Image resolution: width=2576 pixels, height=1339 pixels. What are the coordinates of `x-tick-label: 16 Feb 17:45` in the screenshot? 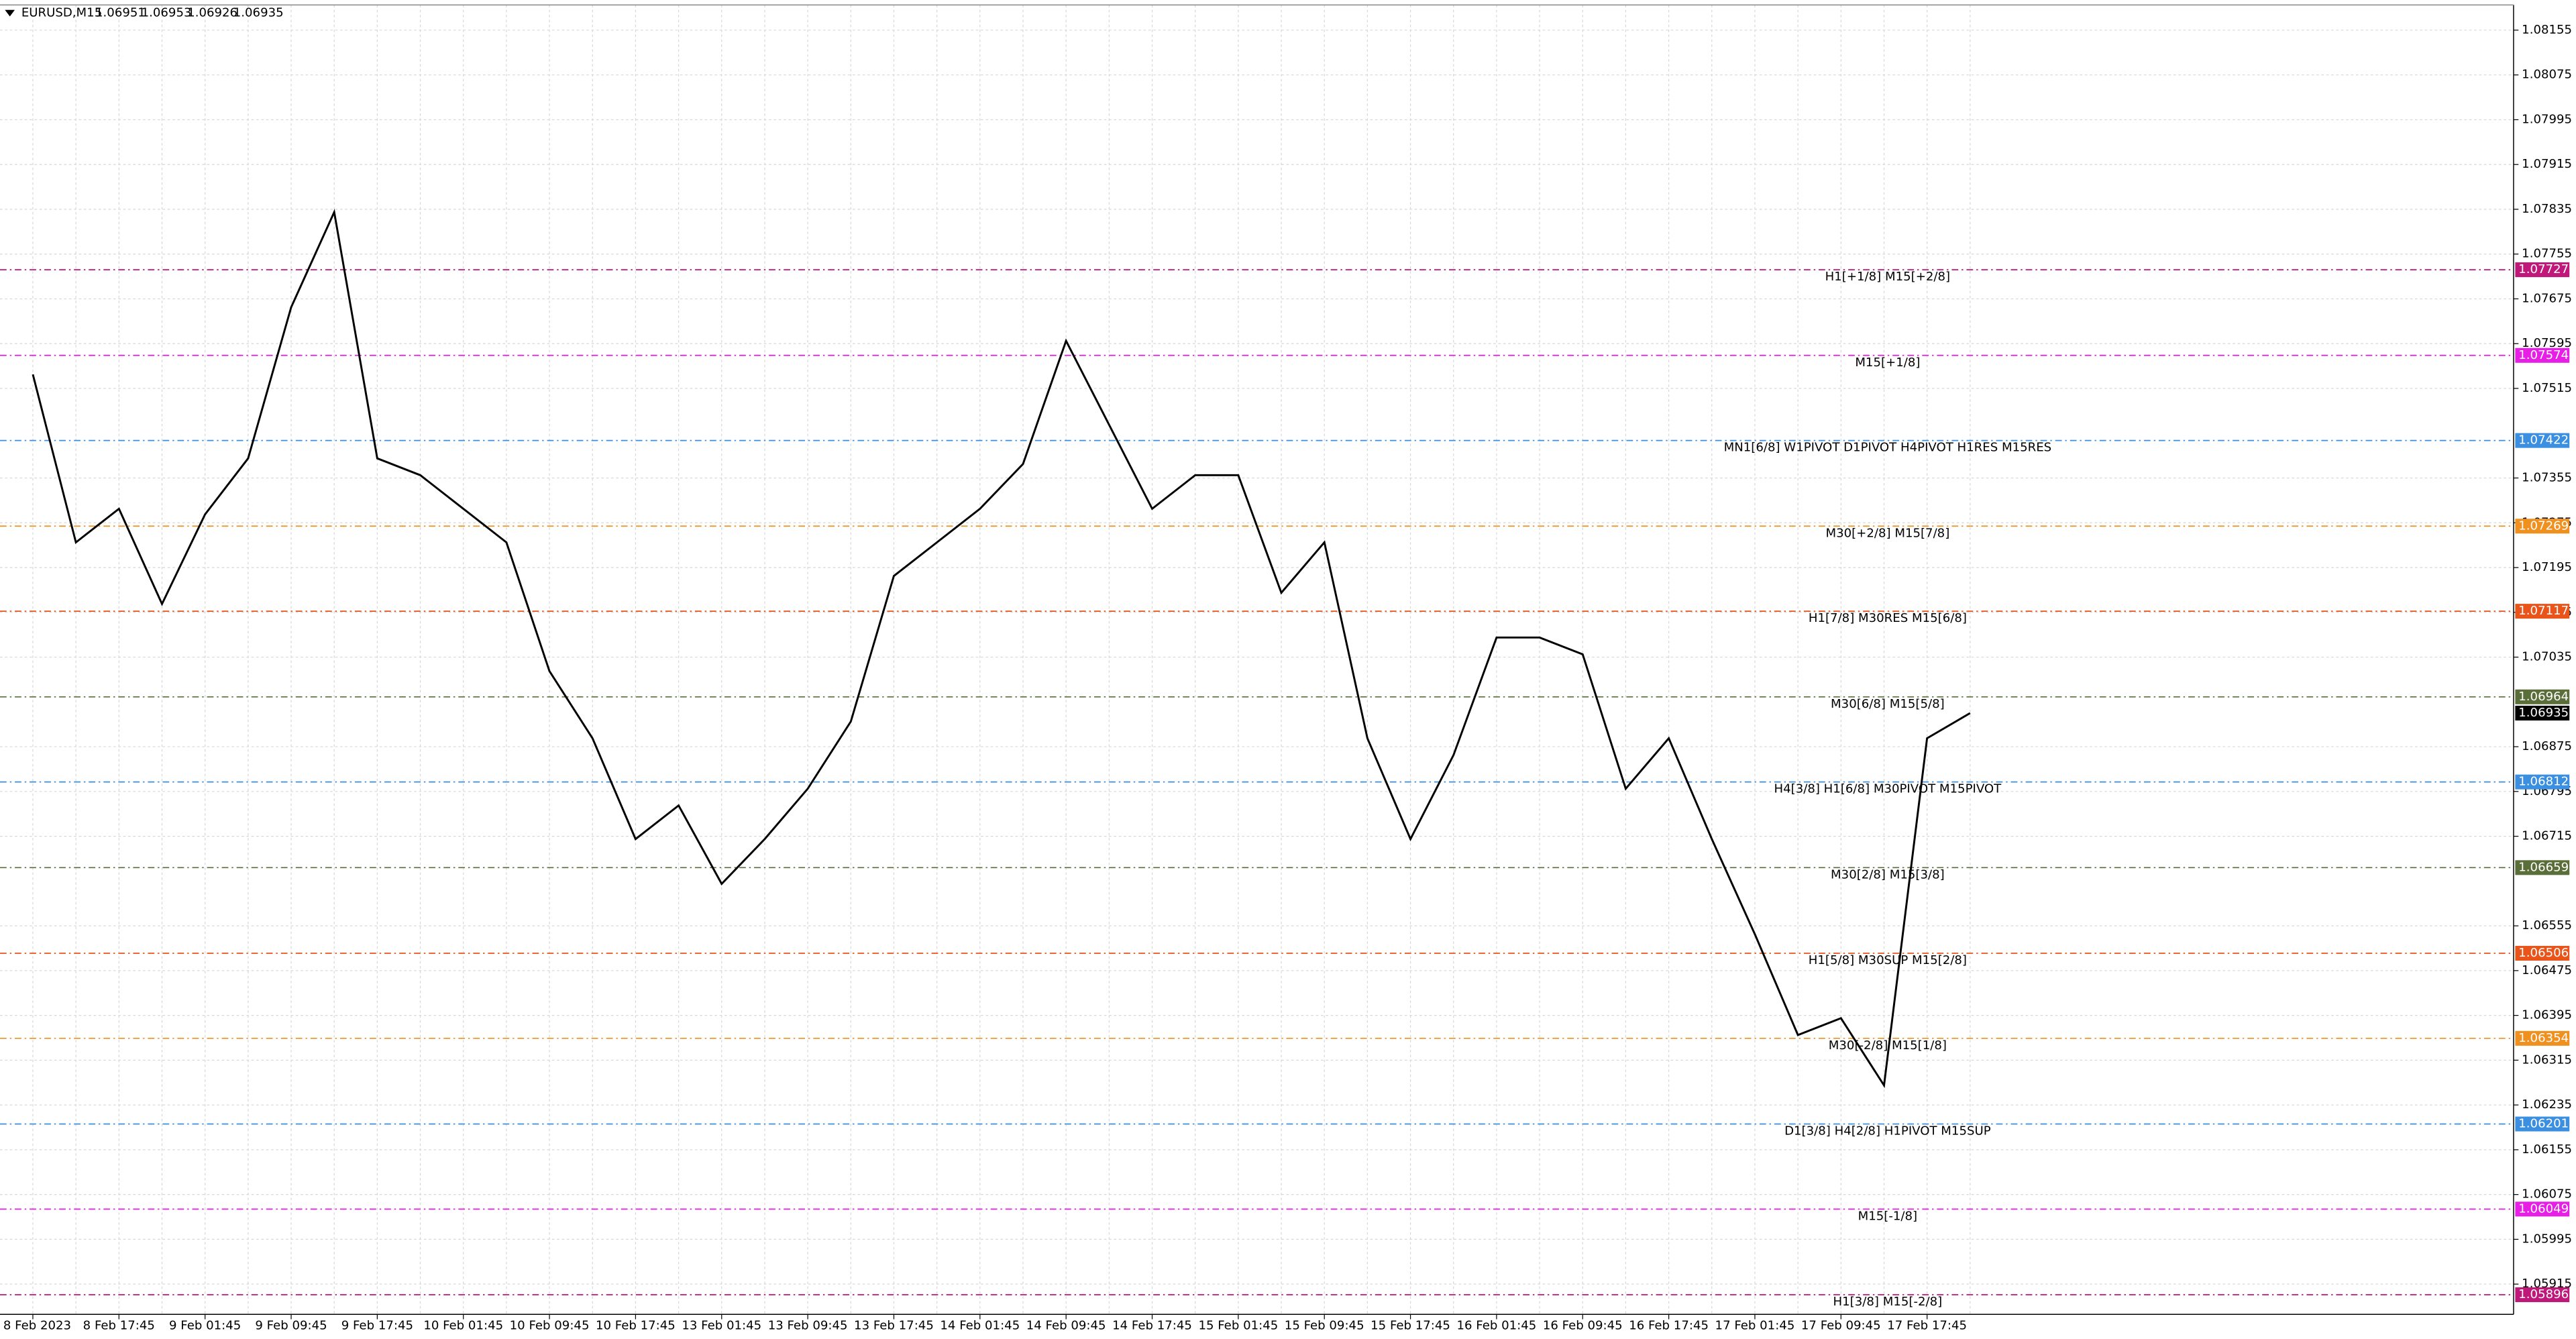 It's located at (1669, 1325).